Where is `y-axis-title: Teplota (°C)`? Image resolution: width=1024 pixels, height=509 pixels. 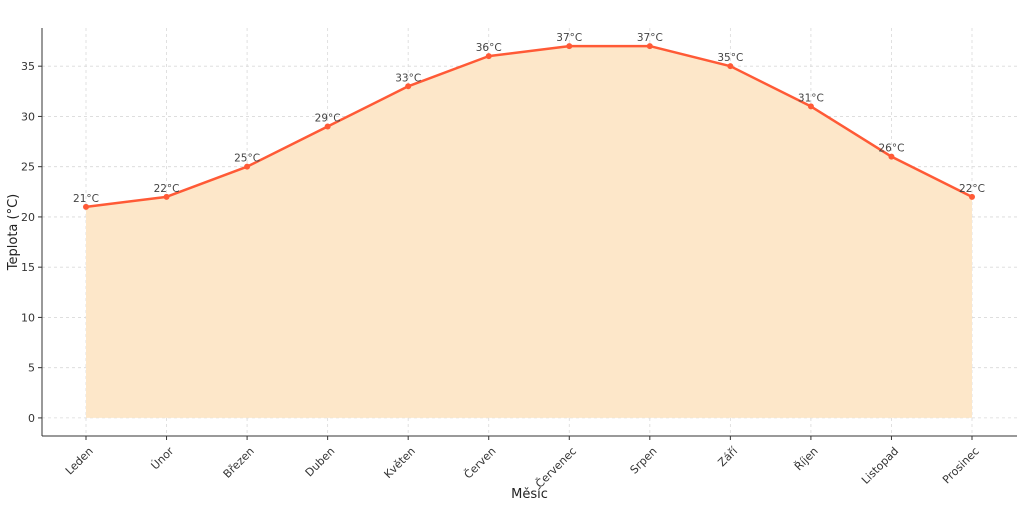 y-axis-title: Teplota (°C) is located at coordinates (13, 232).